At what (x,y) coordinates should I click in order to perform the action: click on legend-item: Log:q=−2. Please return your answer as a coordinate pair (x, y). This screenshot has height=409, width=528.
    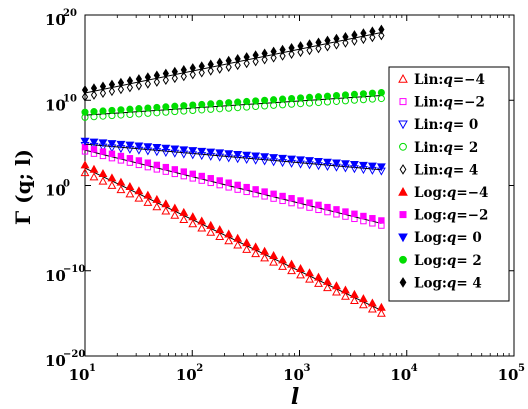
    Looking at the image, I should click on (444, 216).